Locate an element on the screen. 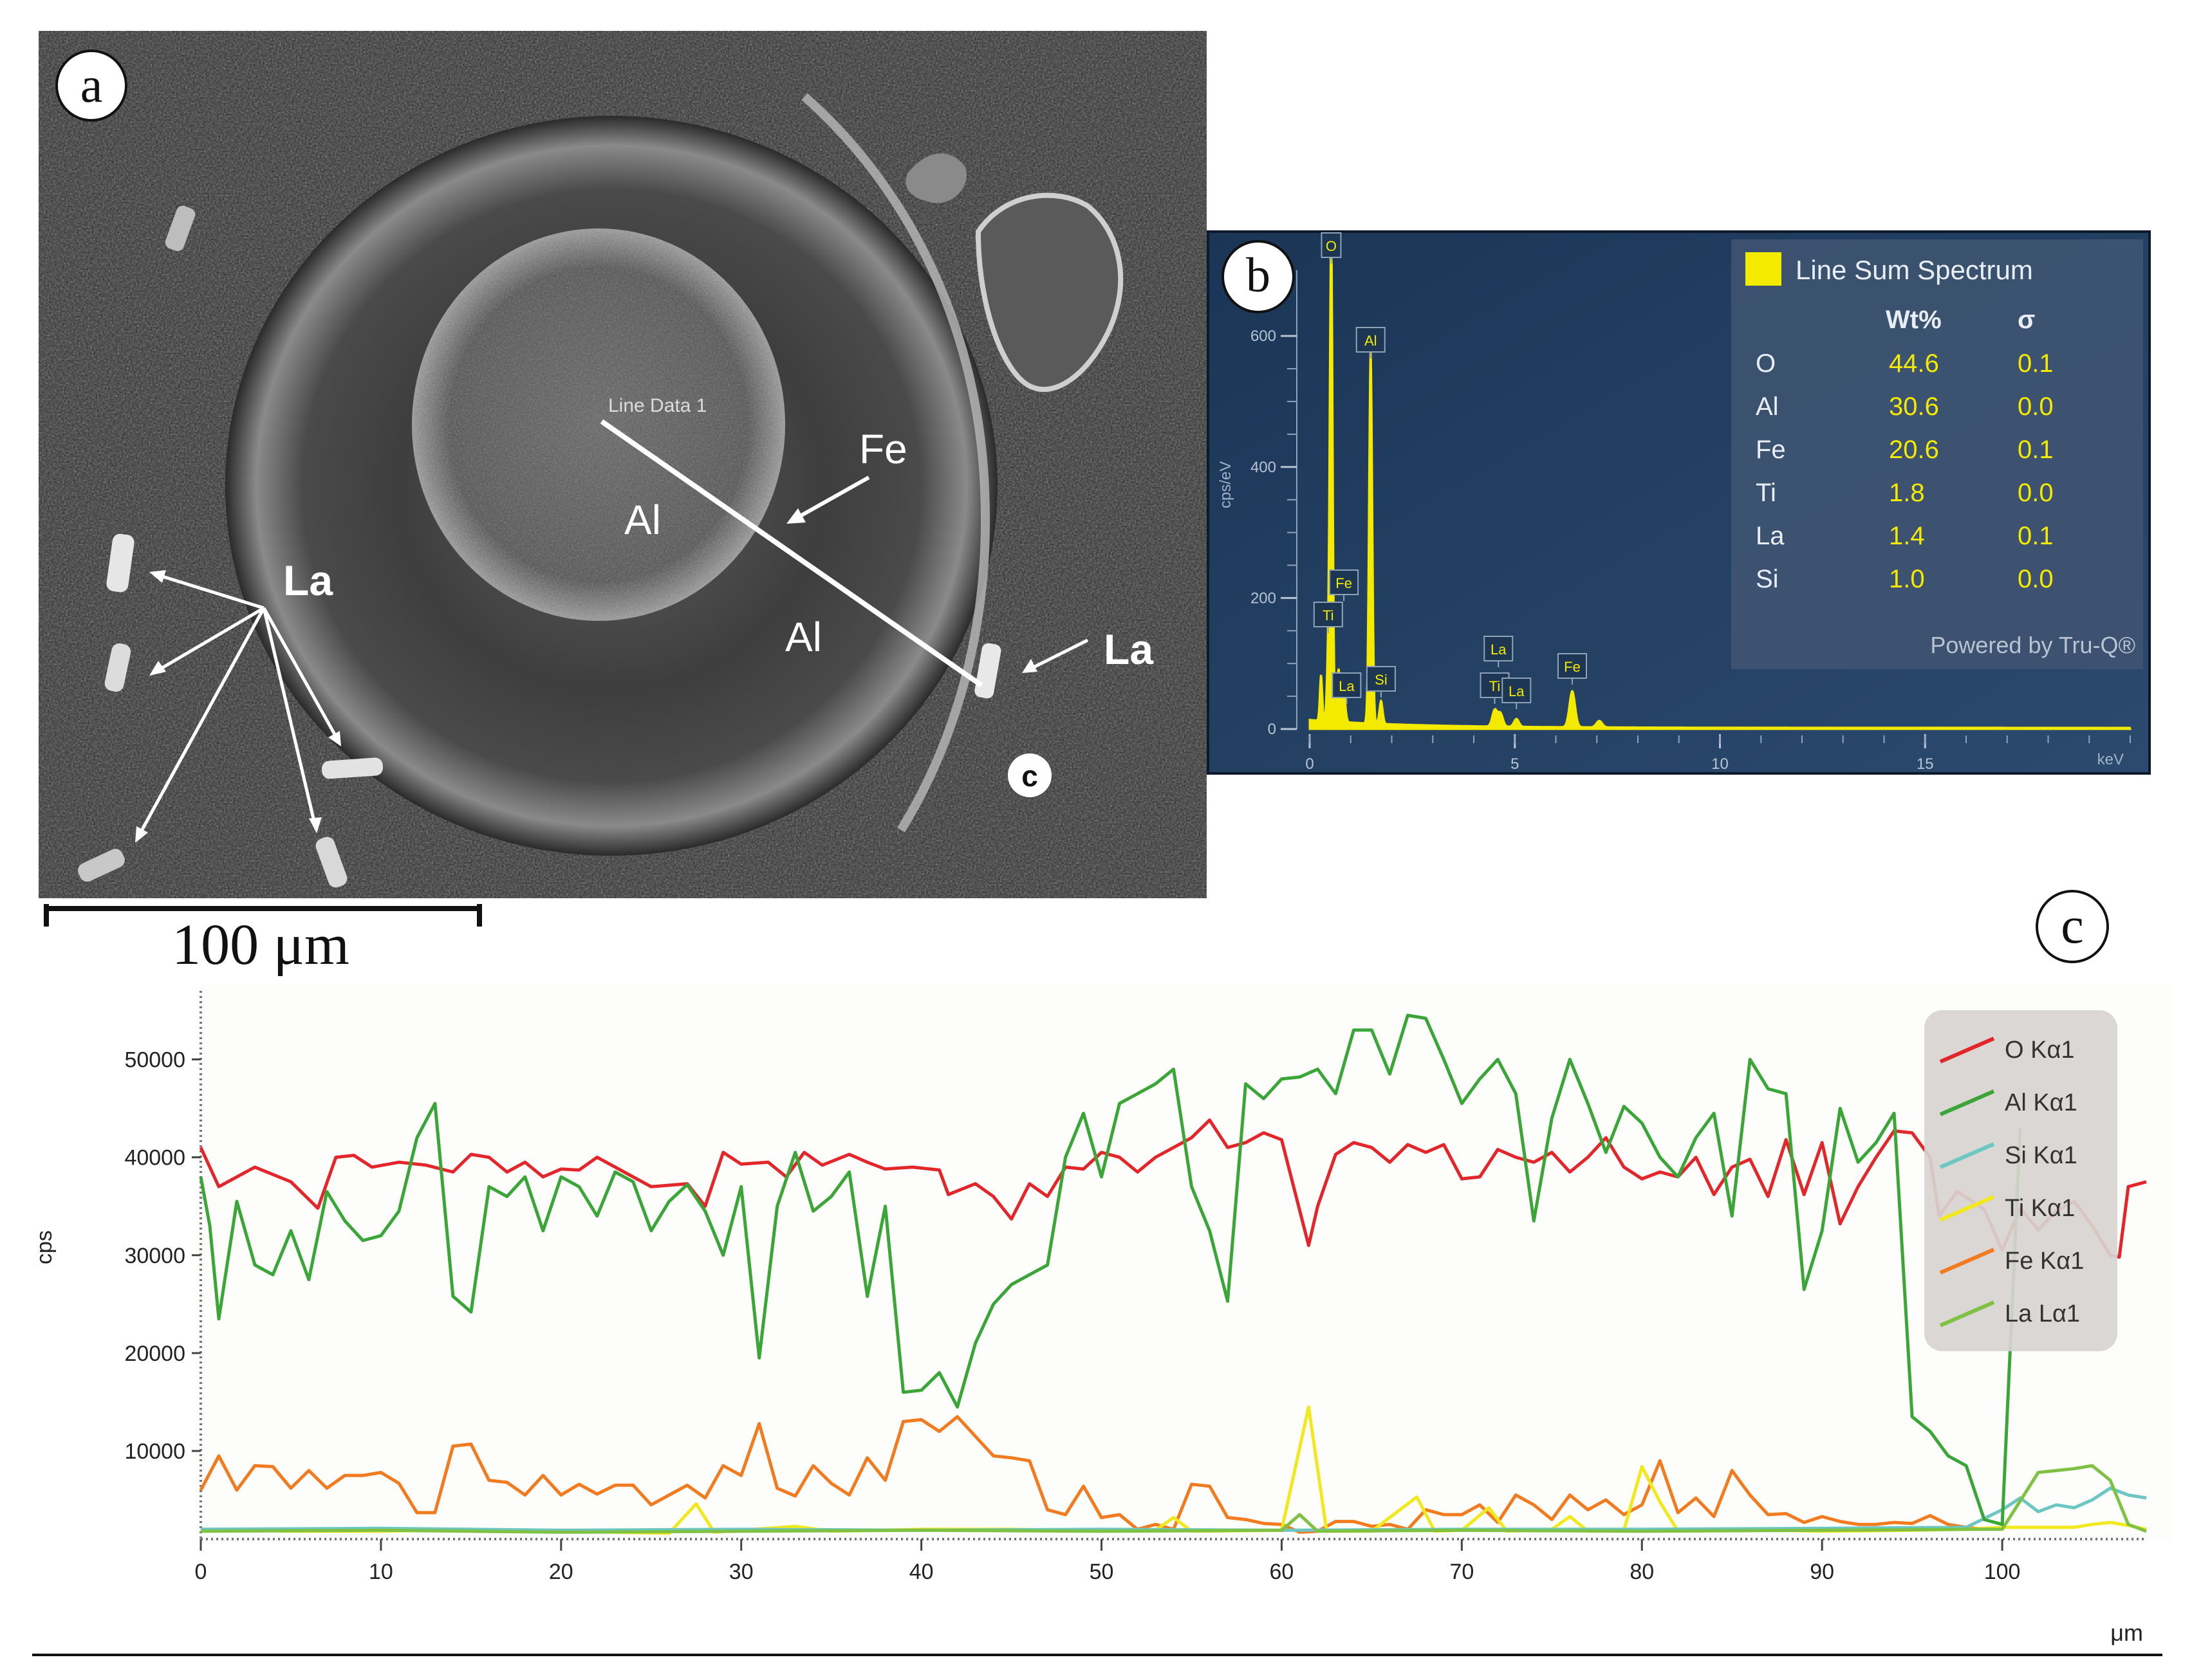 The width and height of the screenshot is (2192, 1680). attached-fragment is located at coordinates (1049, 292).